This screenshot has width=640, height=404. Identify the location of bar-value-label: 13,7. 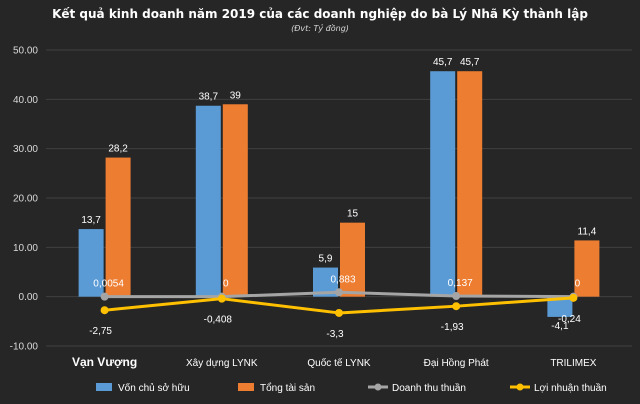
(91, 220).